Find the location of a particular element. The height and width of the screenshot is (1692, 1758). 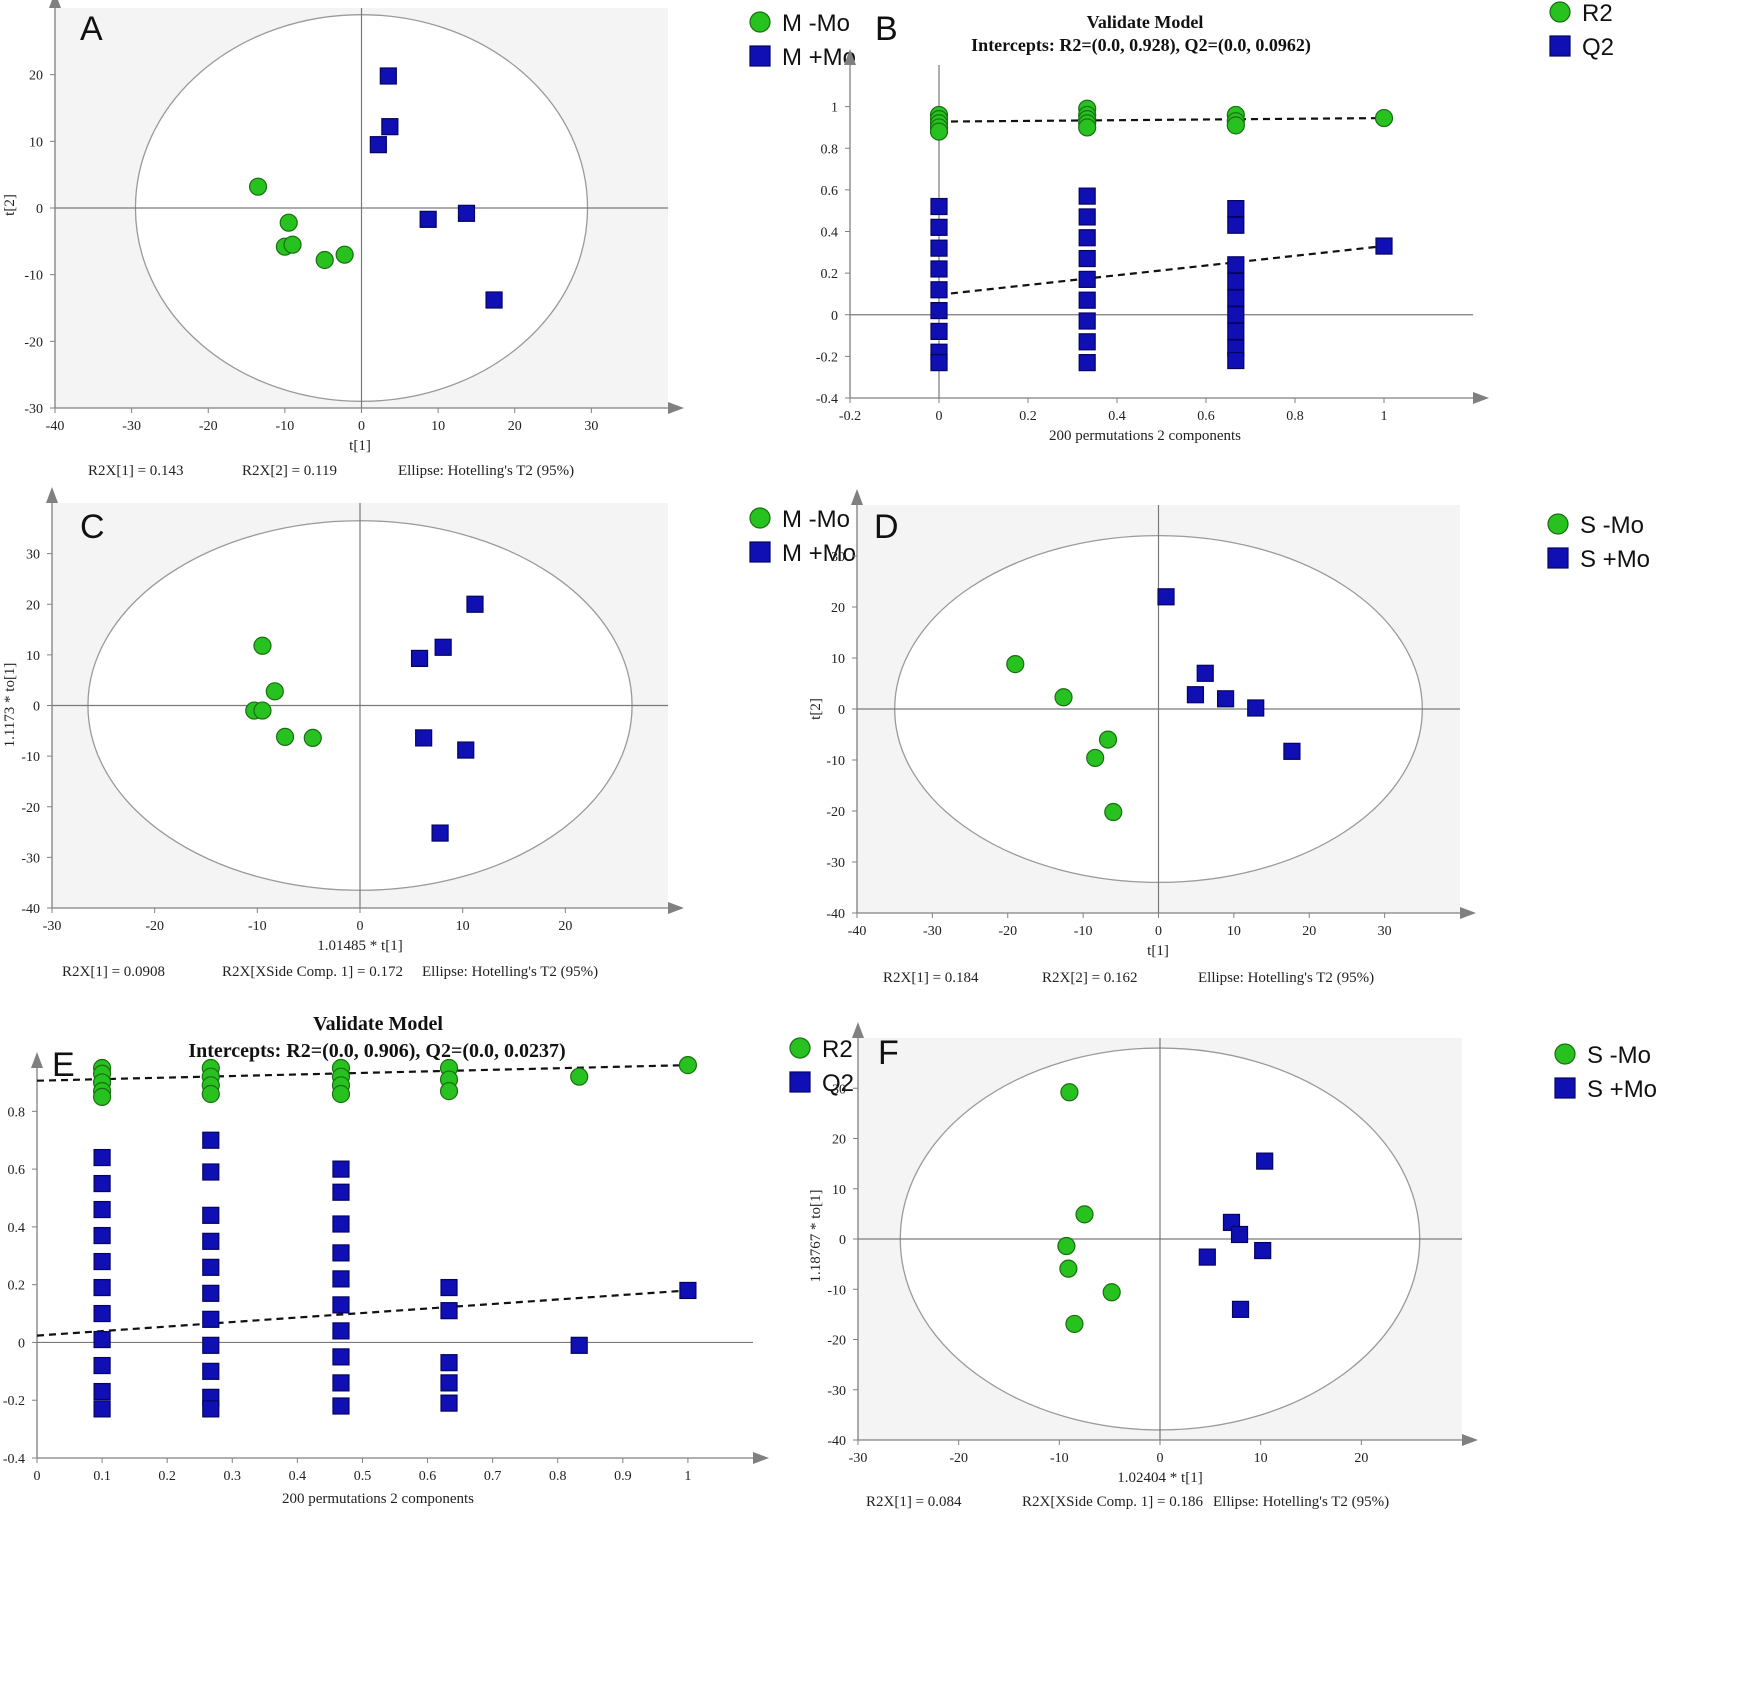

legend-label: R2 is located at coordinates (837, 1049).